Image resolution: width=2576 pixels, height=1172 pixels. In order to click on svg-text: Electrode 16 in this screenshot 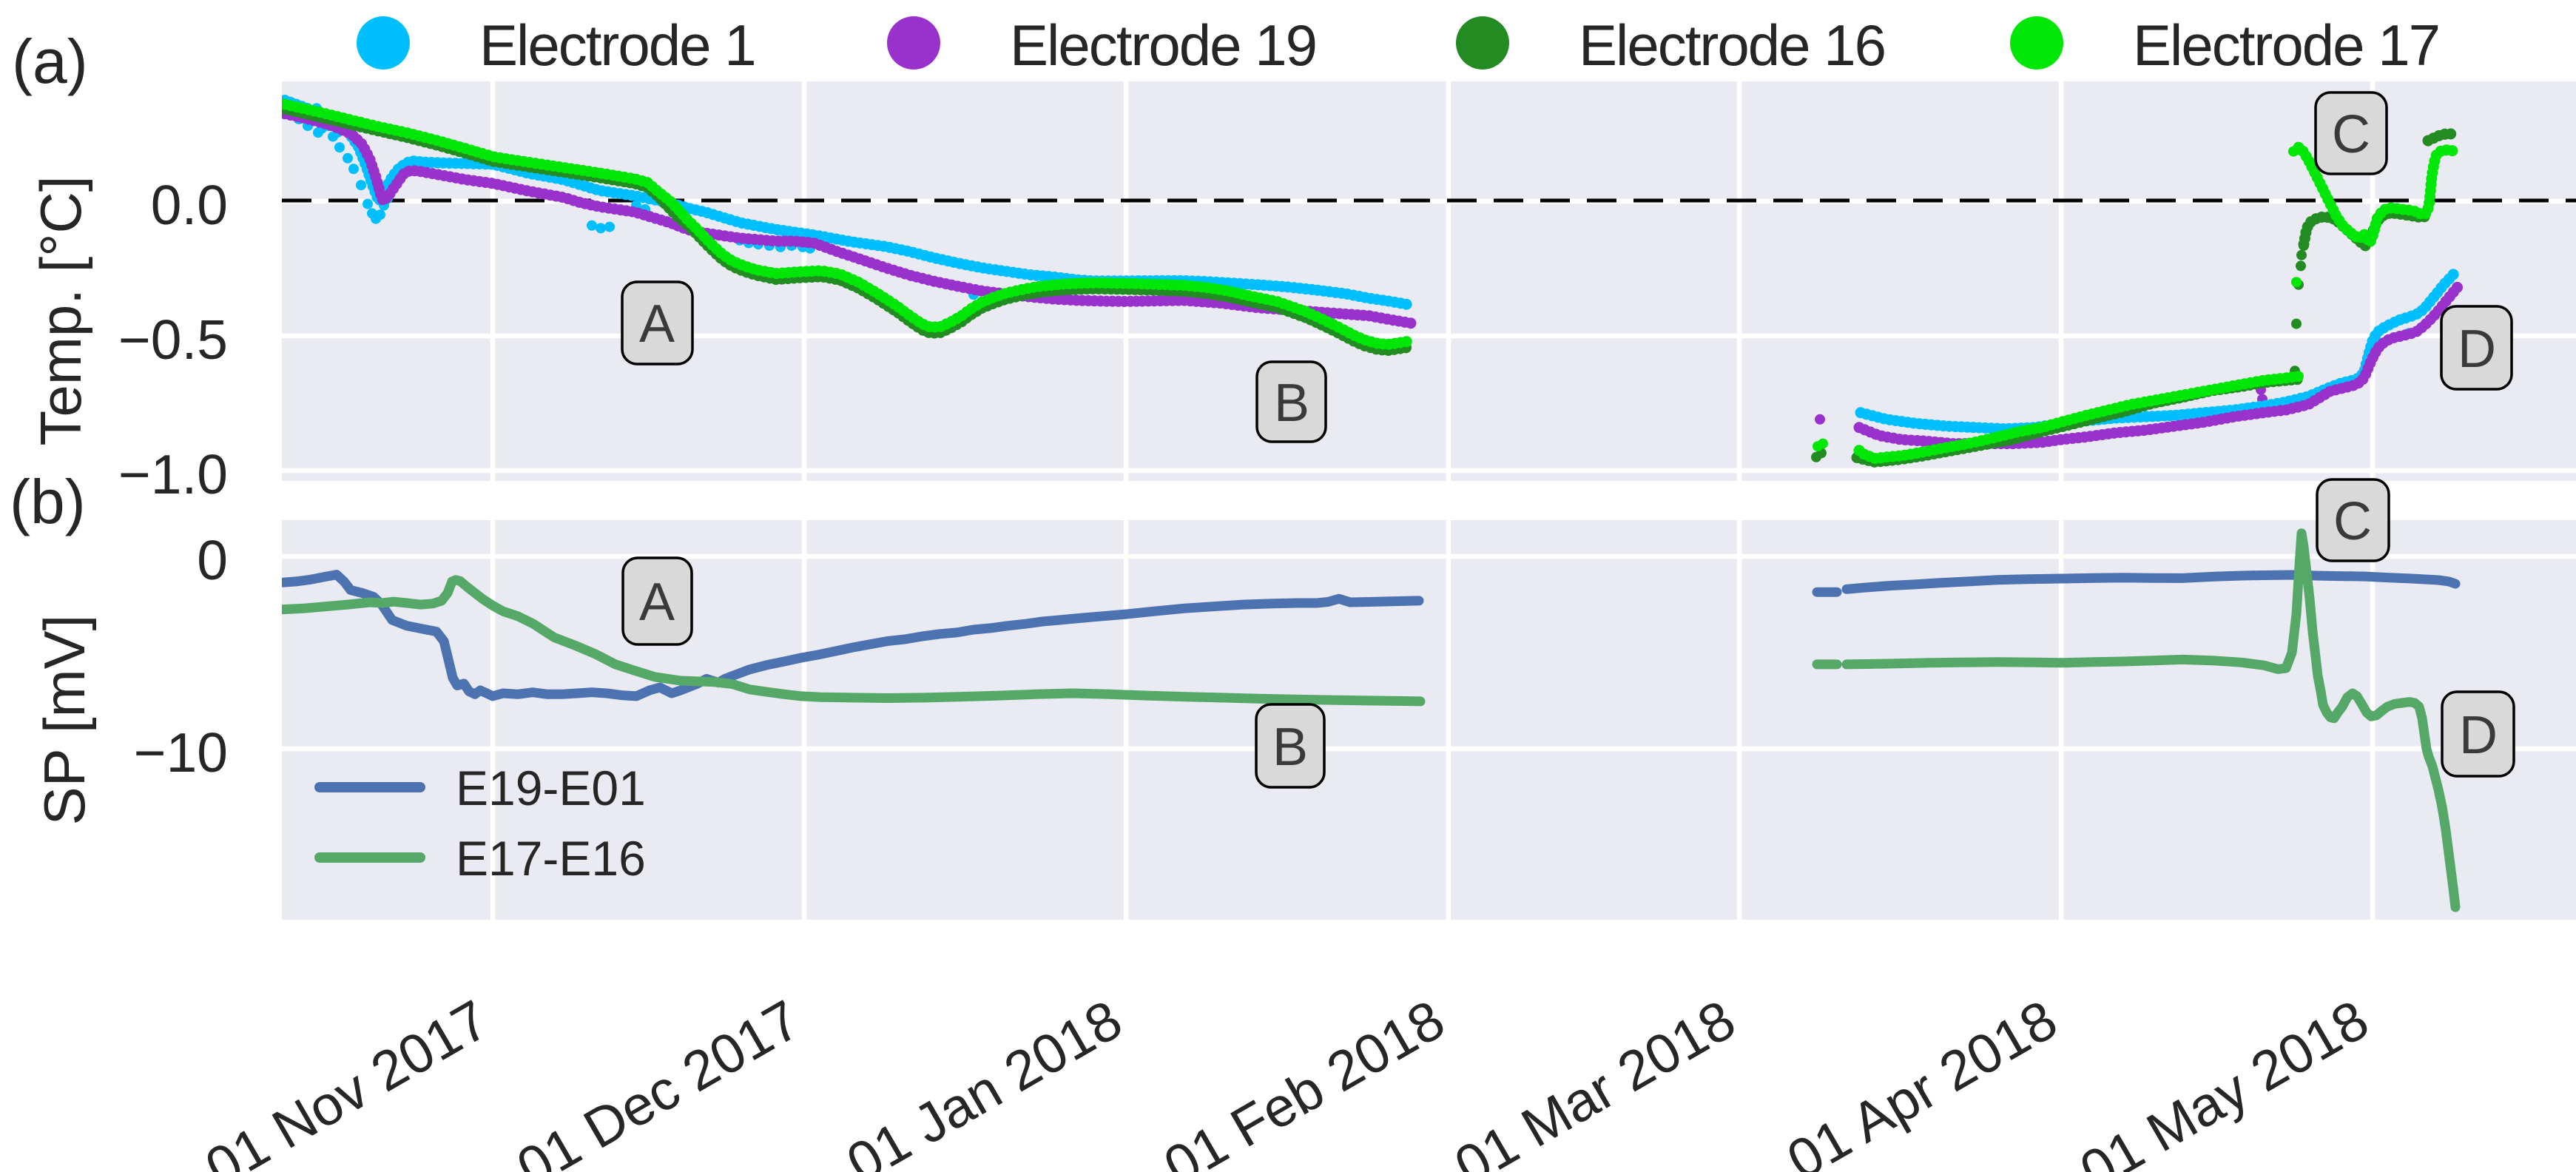, I will do `click(1732, 45)`.